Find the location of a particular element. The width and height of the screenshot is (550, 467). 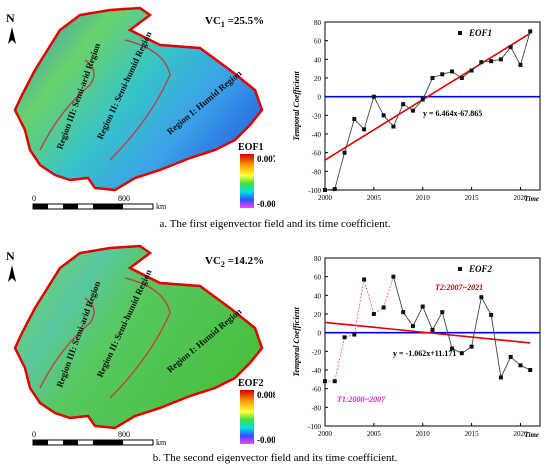

vc2-label: VC2 =14.2% is located at coordinates (234, 262).